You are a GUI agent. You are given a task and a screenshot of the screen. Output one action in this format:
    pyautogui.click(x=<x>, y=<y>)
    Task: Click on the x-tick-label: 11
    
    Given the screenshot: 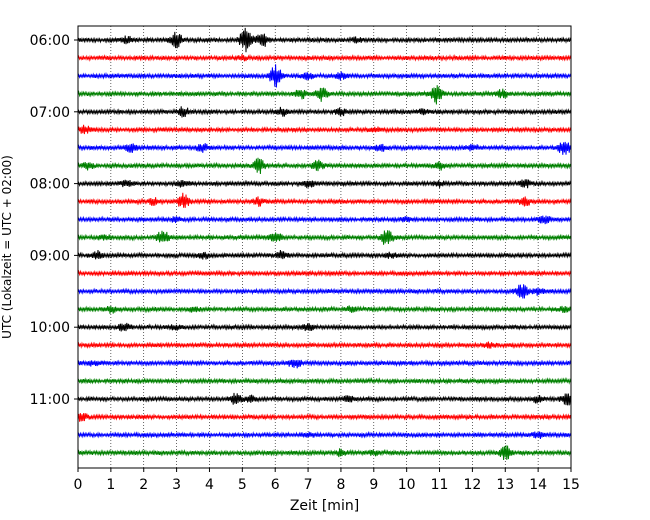 What is the action you would take?
    pyautogui.click(x=440, y=485)
    